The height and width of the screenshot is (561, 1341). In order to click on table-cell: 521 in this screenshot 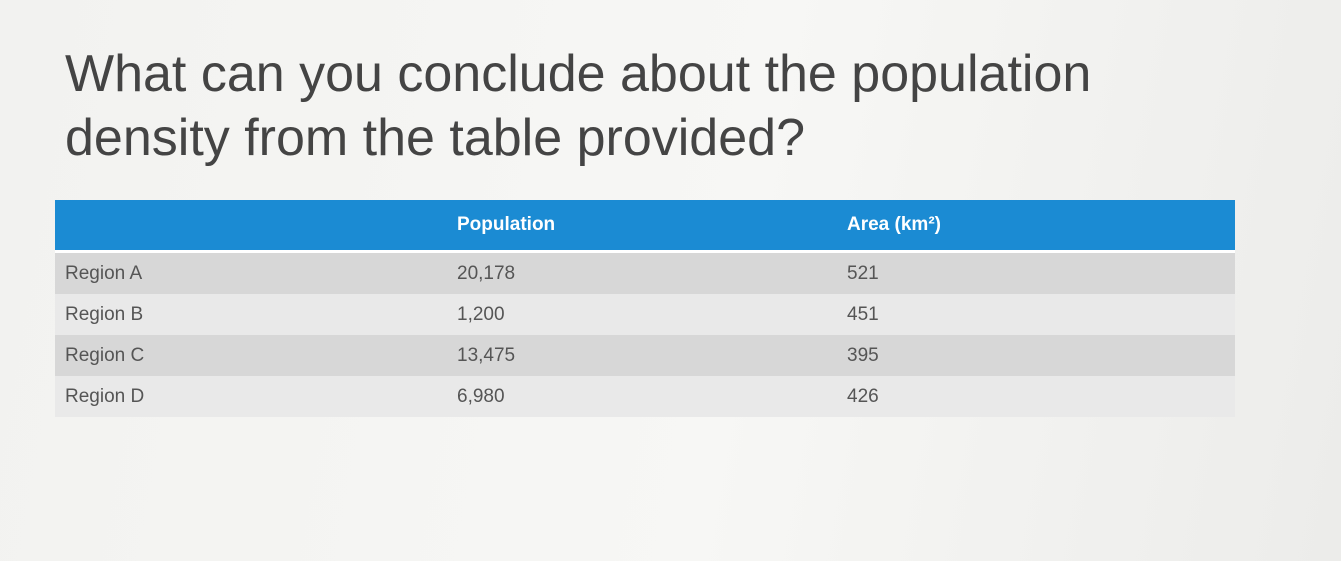, I will do `click(1036, 272)`.